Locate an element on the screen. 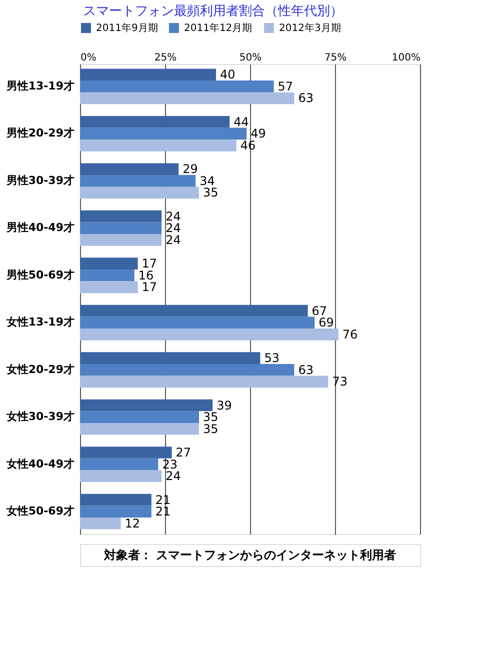 This screenshot has height=653, width=500. data-label: 53 is located at coordinates (272, 358).